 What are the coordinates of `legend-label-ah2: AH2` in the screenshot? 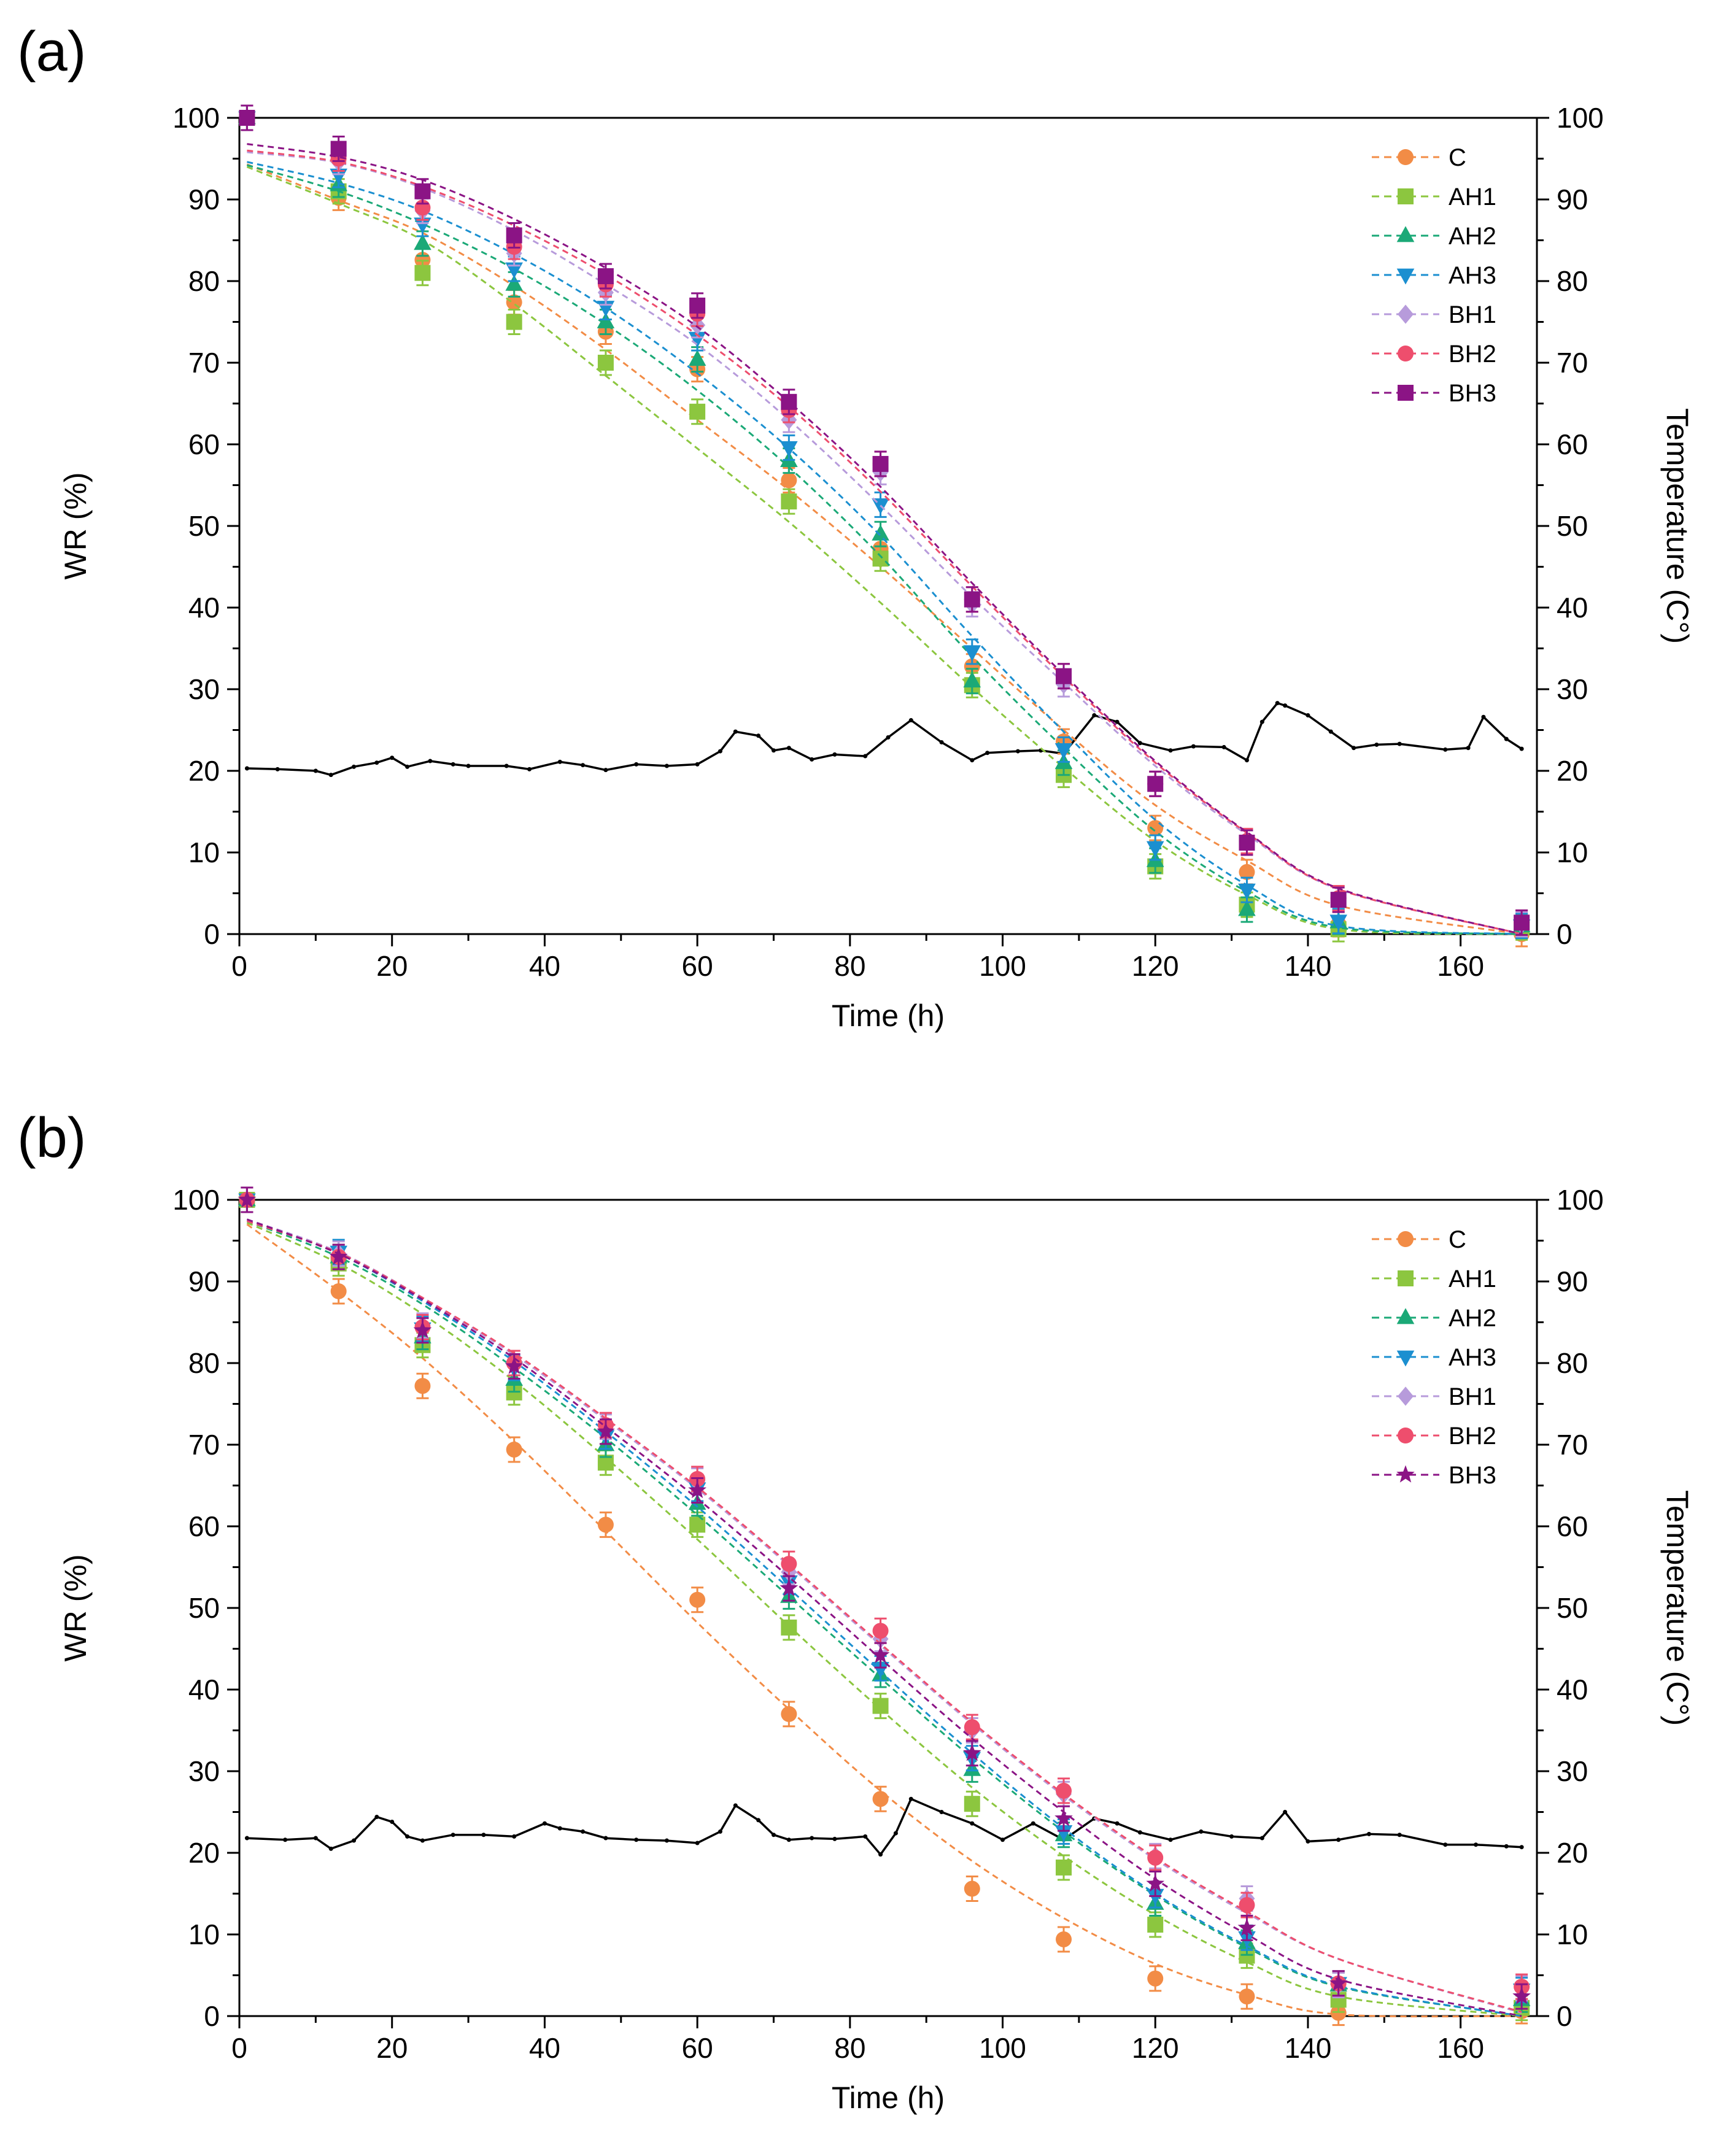 It's located at (1473, 1318).